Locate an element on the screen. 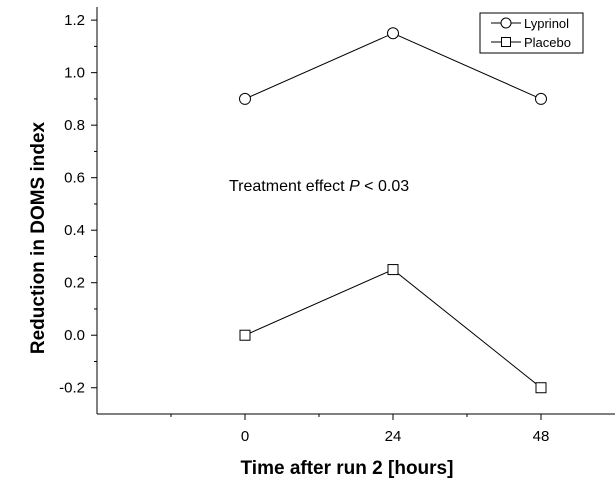  x-axis: 0 24 48 is located at coordinates (356, 429).